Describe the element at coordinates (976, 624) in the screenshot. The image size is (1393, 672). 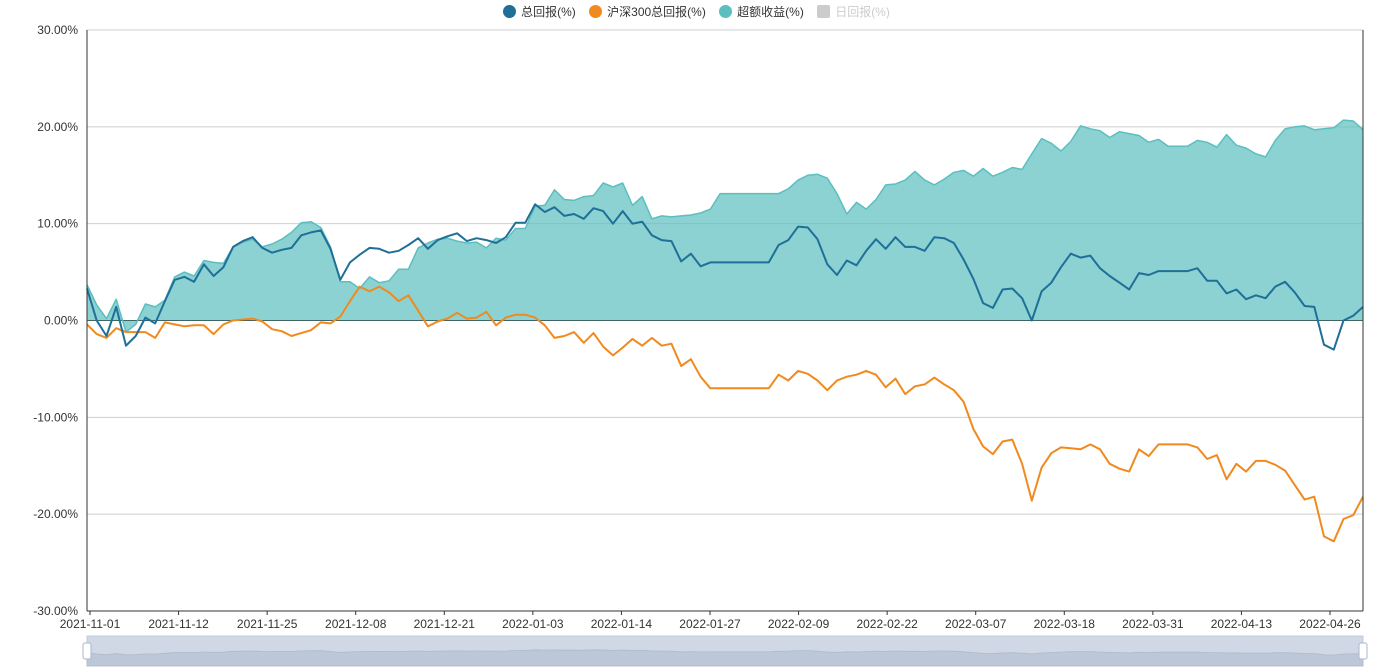
I see `x-tick-label: 2022-03-07` at that location.